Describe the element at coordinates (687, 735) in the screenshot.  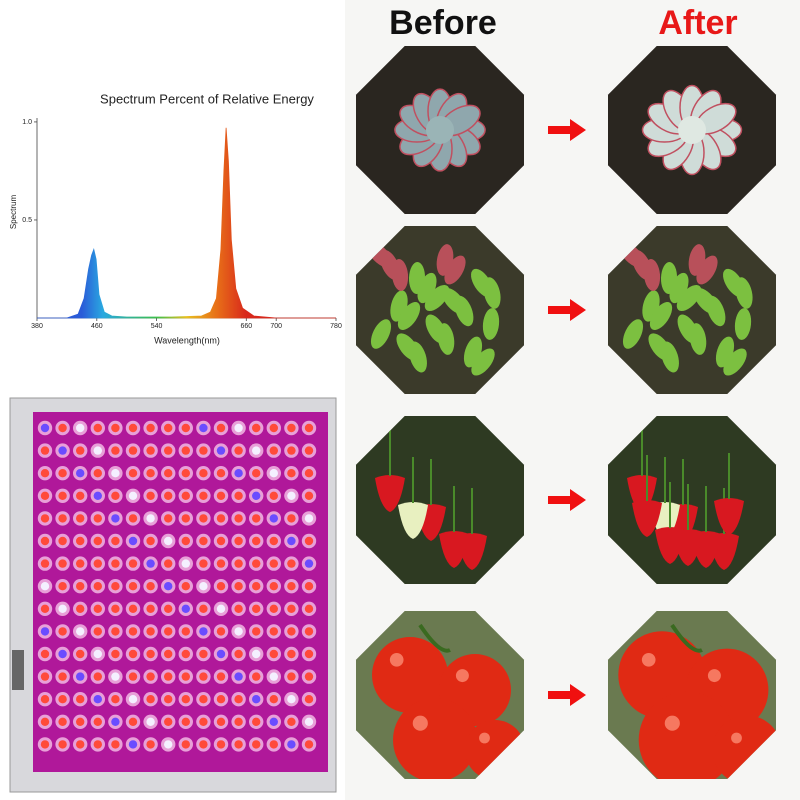
I see `tomato` at that location.